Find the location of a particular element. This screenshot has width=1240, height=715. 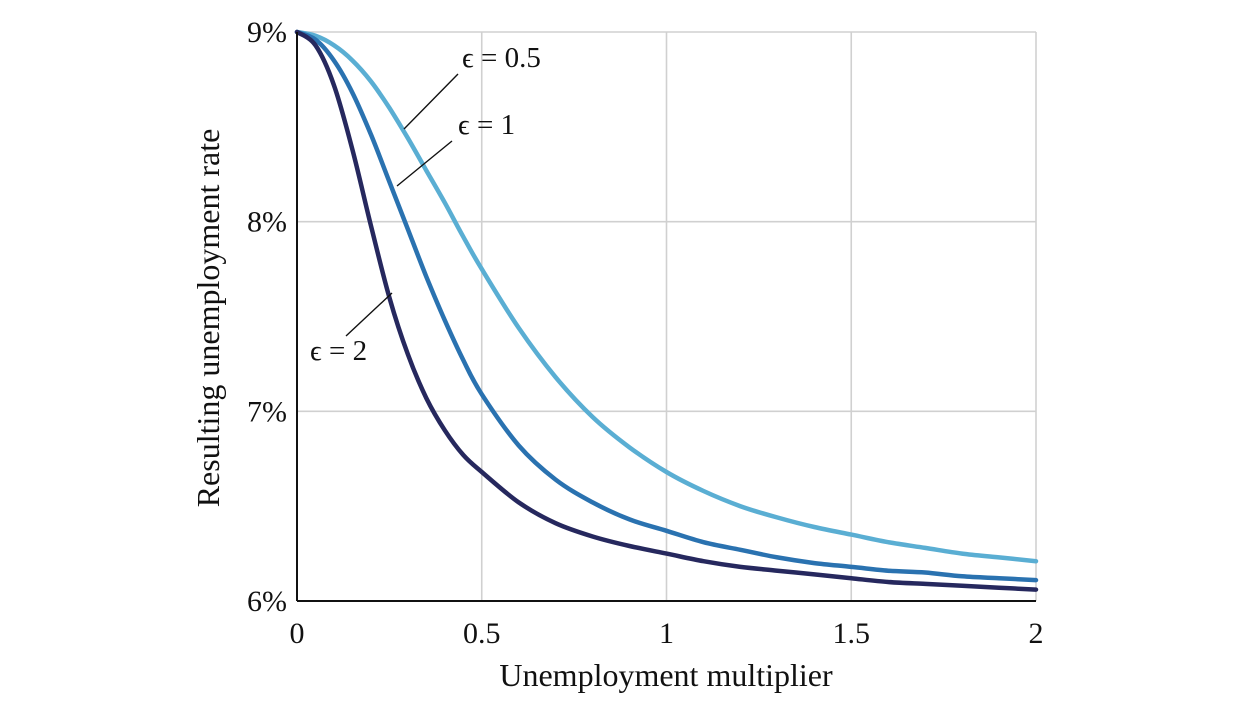

y-tick-label: 7% is located at coordinates (267, 411).